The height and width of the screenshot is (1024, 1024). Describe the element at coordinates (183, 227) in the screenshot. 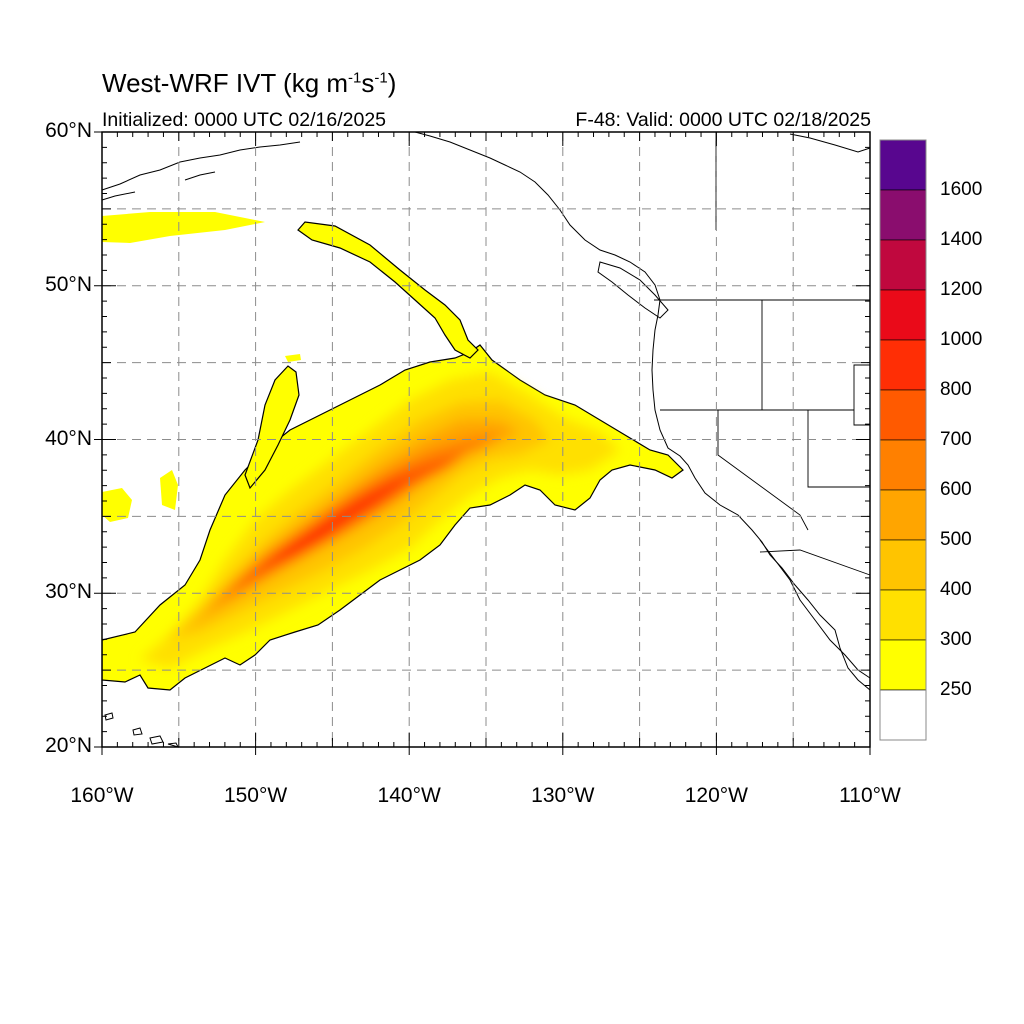

I see `ivt-250-nw-streak` at that location.